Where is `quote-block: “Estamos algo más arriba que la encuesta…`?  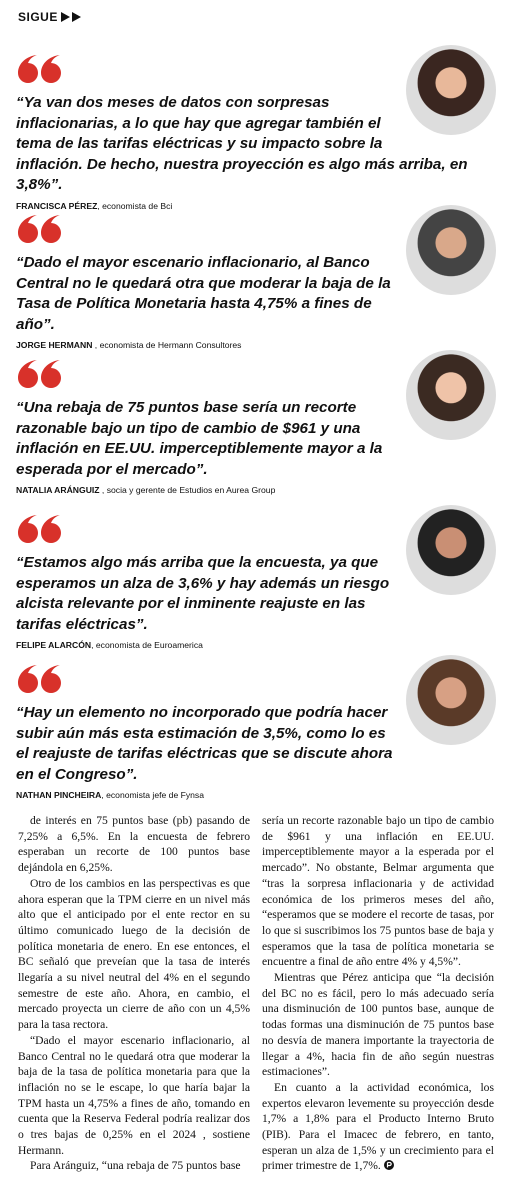 quote-block: “Estamos algo más arriba que la encuesta… is located at coordinates (256, 577).